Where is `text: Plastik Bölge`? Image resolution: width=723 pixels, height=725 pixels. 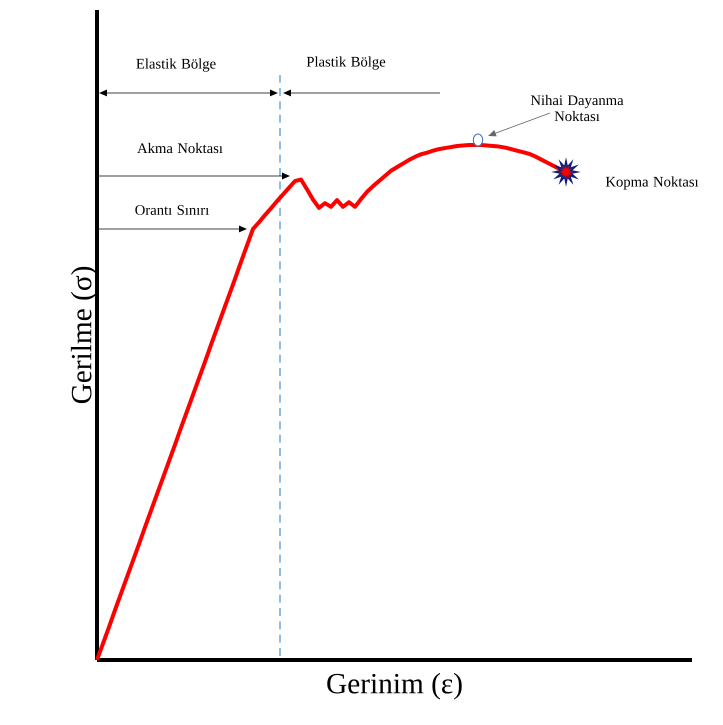 text: Plastik Bölge is located at coordinates (346, 63).